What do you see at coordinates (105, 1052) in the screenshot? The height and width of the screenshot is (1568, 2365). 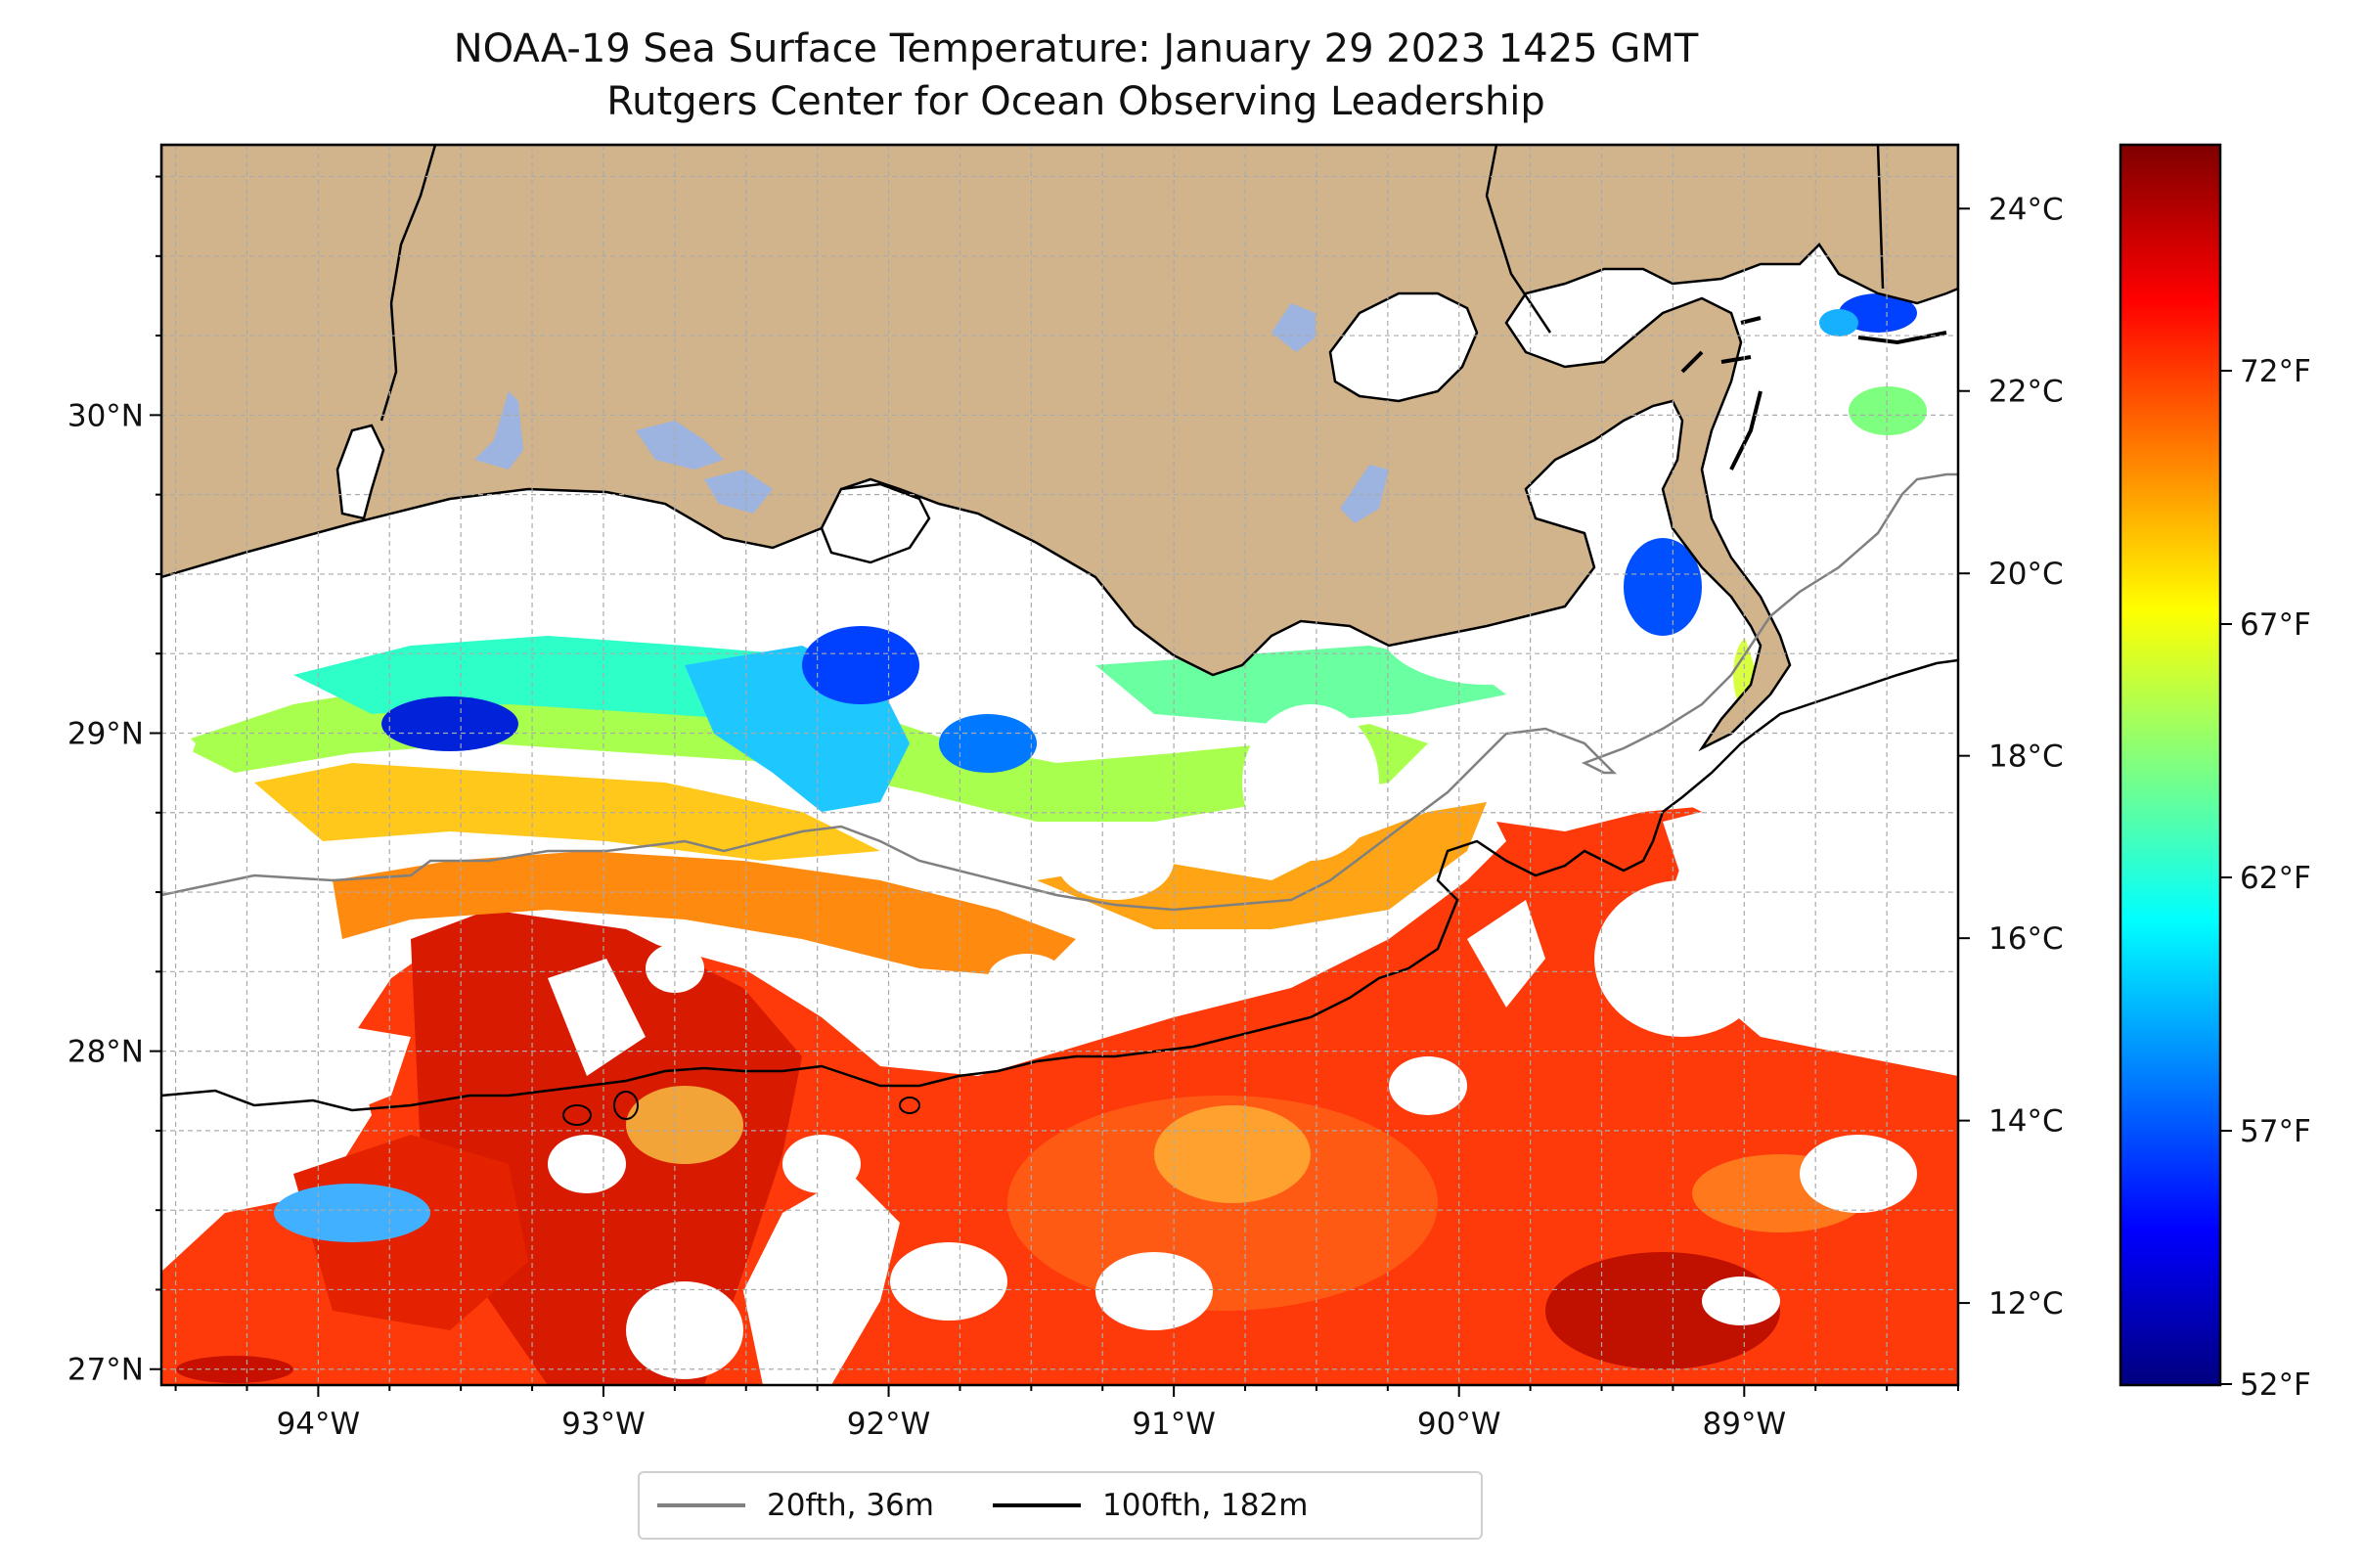 I see `y-tick-label: 28°N` at bounding box center [105, 1052].